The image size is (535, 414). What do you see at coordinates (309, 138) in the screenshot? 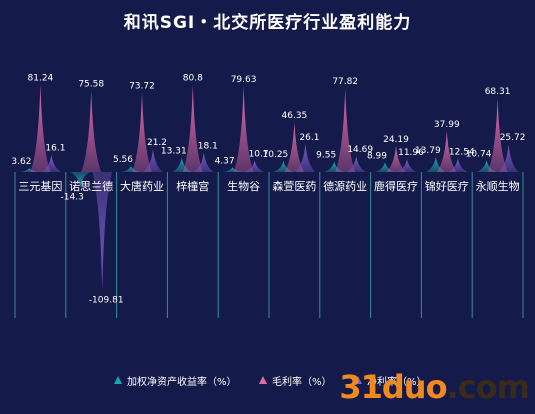
I see `data-label: 26.1` at bounding box center [309, 138].